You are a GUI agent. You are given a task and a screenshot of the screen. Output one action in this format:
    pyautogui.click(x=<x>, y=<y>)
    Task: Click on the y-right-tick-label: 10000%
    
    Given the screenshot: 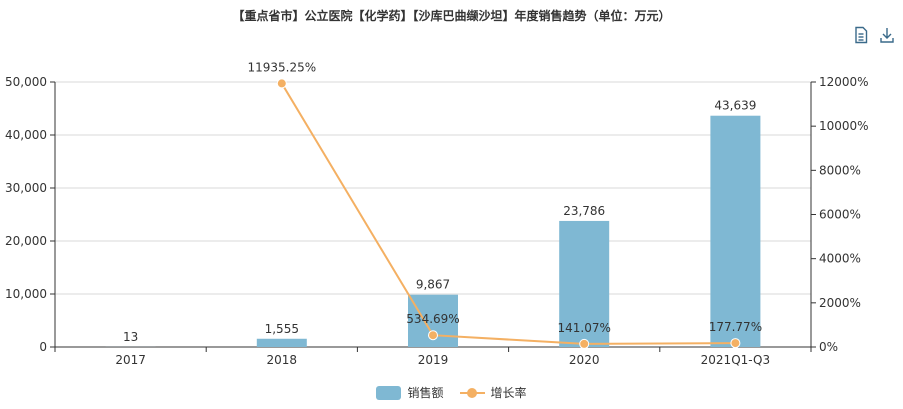 What is the action you would take?
    pyautogui.click(x=844, y=126)
    